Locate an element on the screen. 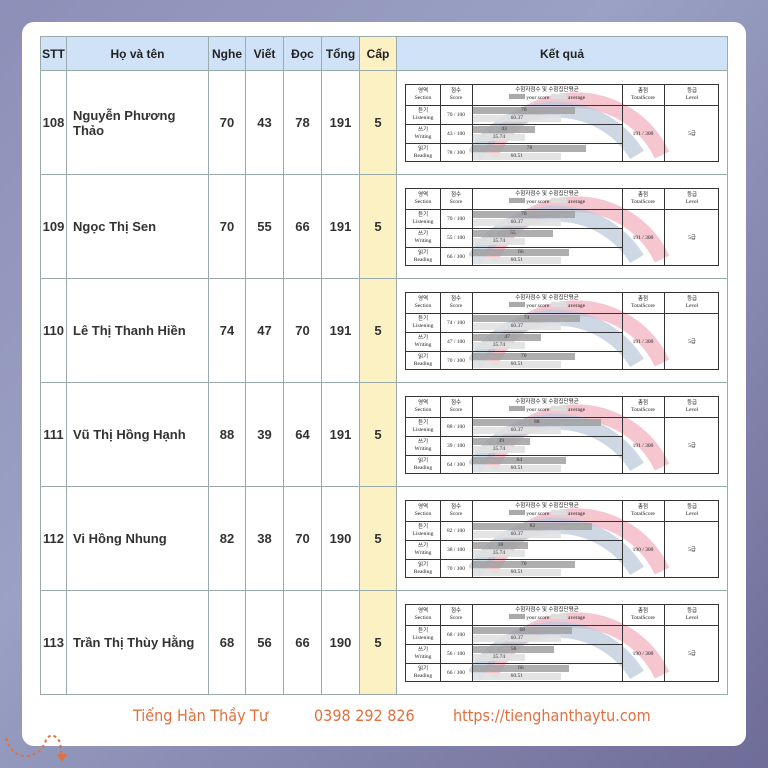 The width and height of the screenshot is (768, 768). score-writing: 56 / 100 is located at coordinates (456, 653).